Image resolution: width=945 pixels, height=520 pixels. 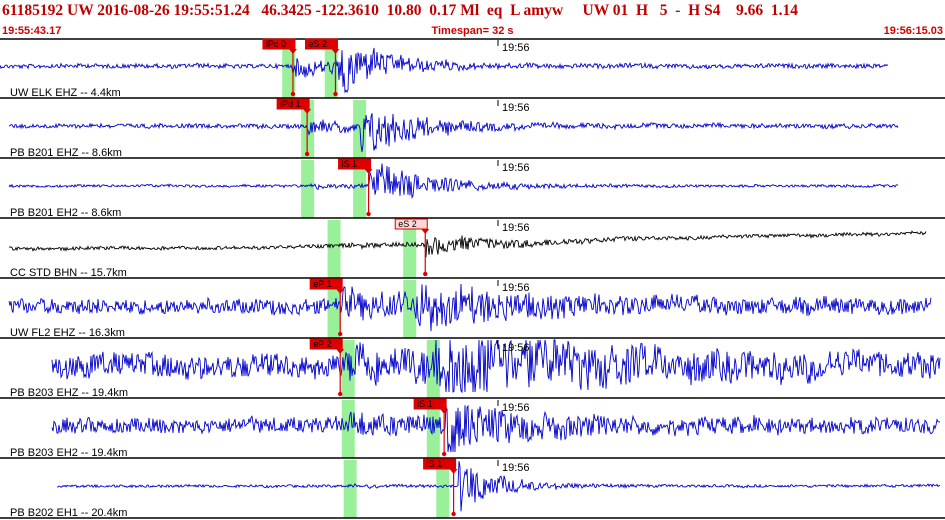 I want to click on trace-row: 19:56 eP 2 PB B203 EHZ -- 19.4km, so click(x=472, y=368).